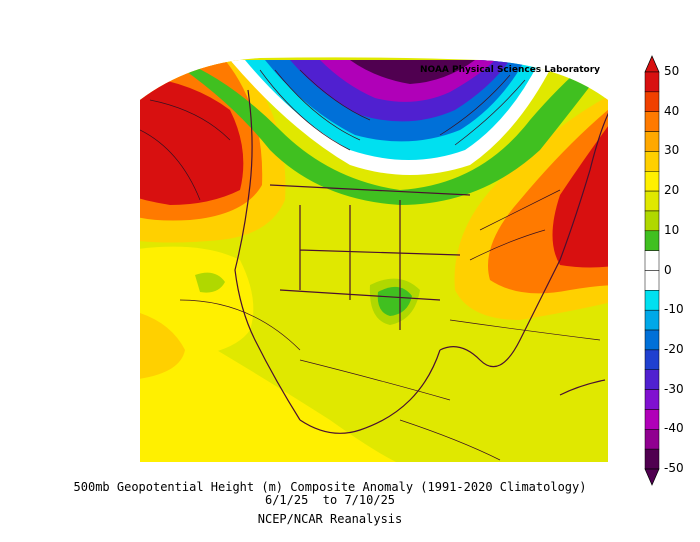 Image resolution: width=700 pixels, height=542 pixels. What do you see at coordinates (672, 229) in the screenshot?
I see `colorbar-tick-label: 10` at bounding box center [672, 229].